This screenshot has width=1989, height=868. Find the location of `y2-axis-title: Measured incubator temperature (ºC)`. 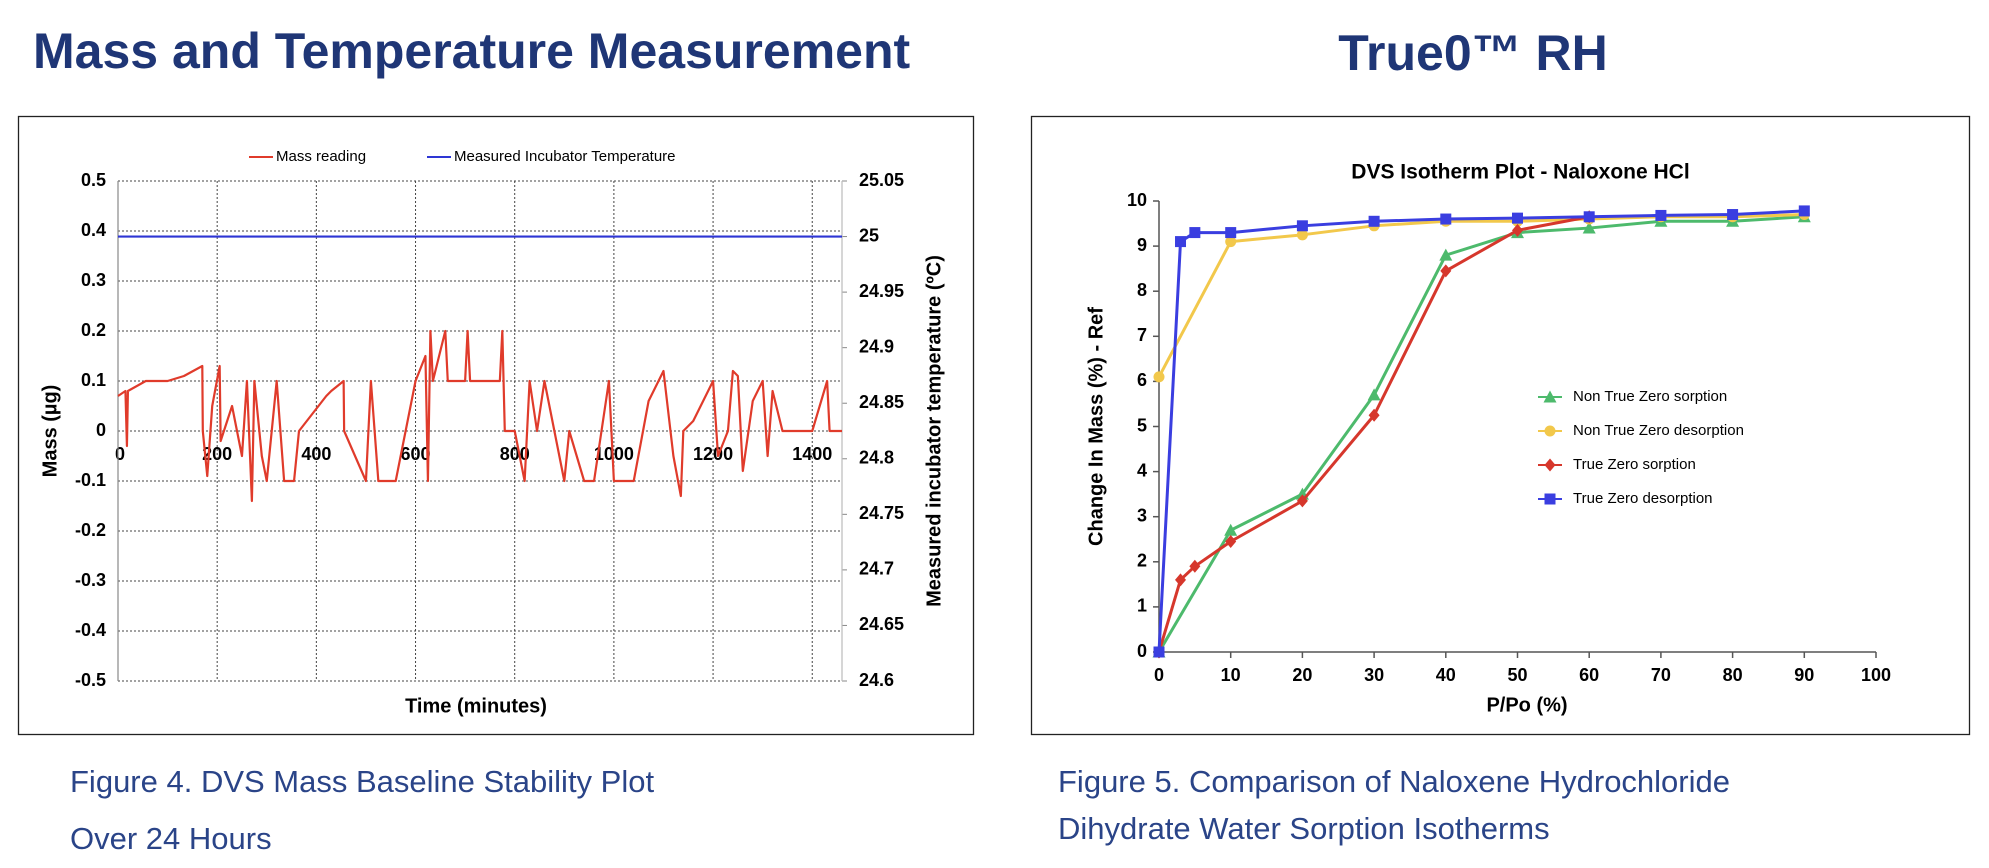

y2-axis-title: Measured incubator temperature (ºC) is located at coordinates (934, 431).